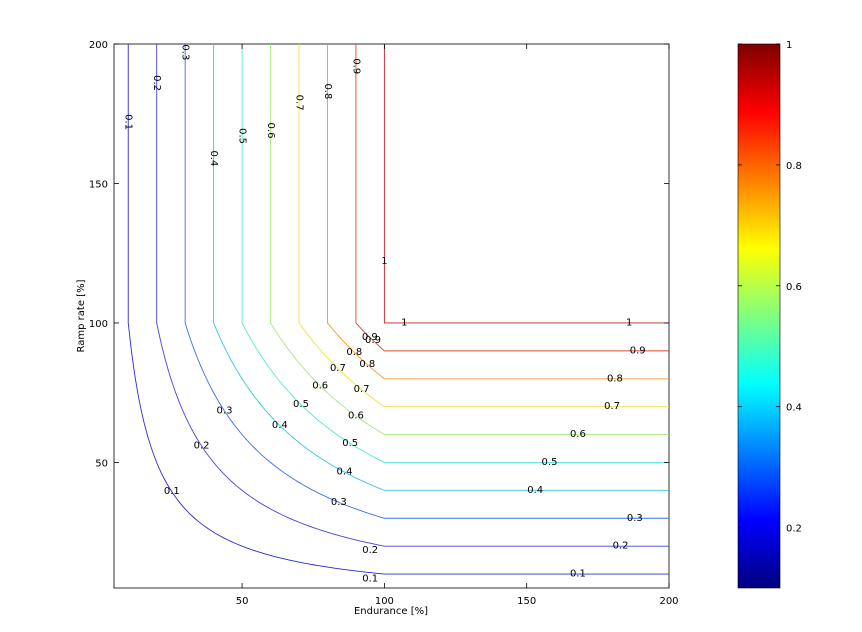 This screenshot has height=632, width=862. Describe the element at coordinates (101, 463) in the screenshot. I see `y-tick-label: 50` at that location.